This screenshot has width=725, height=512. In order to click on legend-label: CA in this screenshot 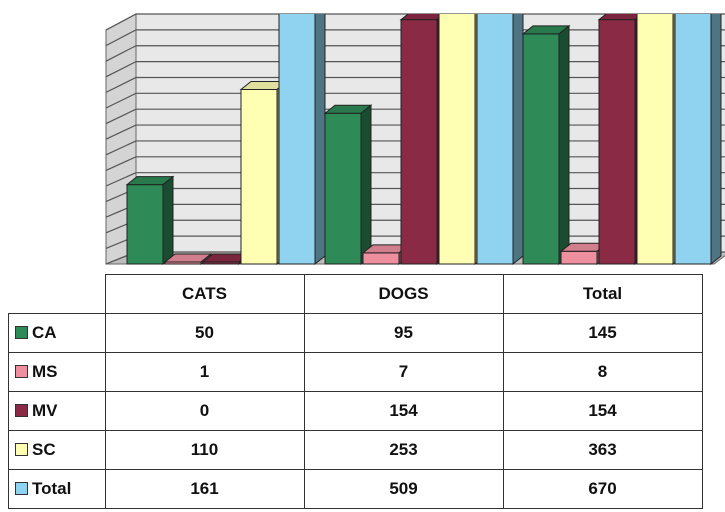, I will do `click(44, 332)`.